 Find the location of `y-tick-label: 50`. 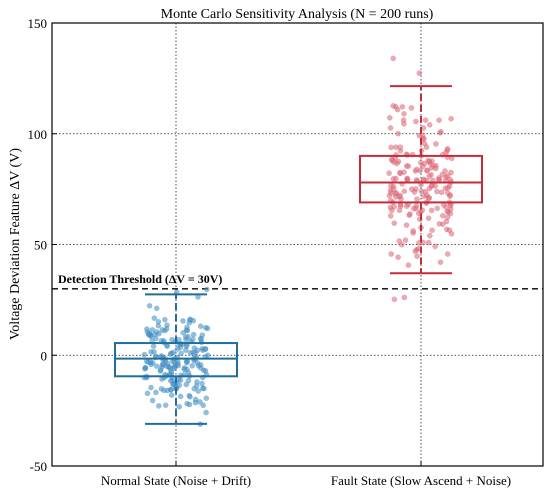

y-tick-label: 50 is located at coordinates (40, 245).